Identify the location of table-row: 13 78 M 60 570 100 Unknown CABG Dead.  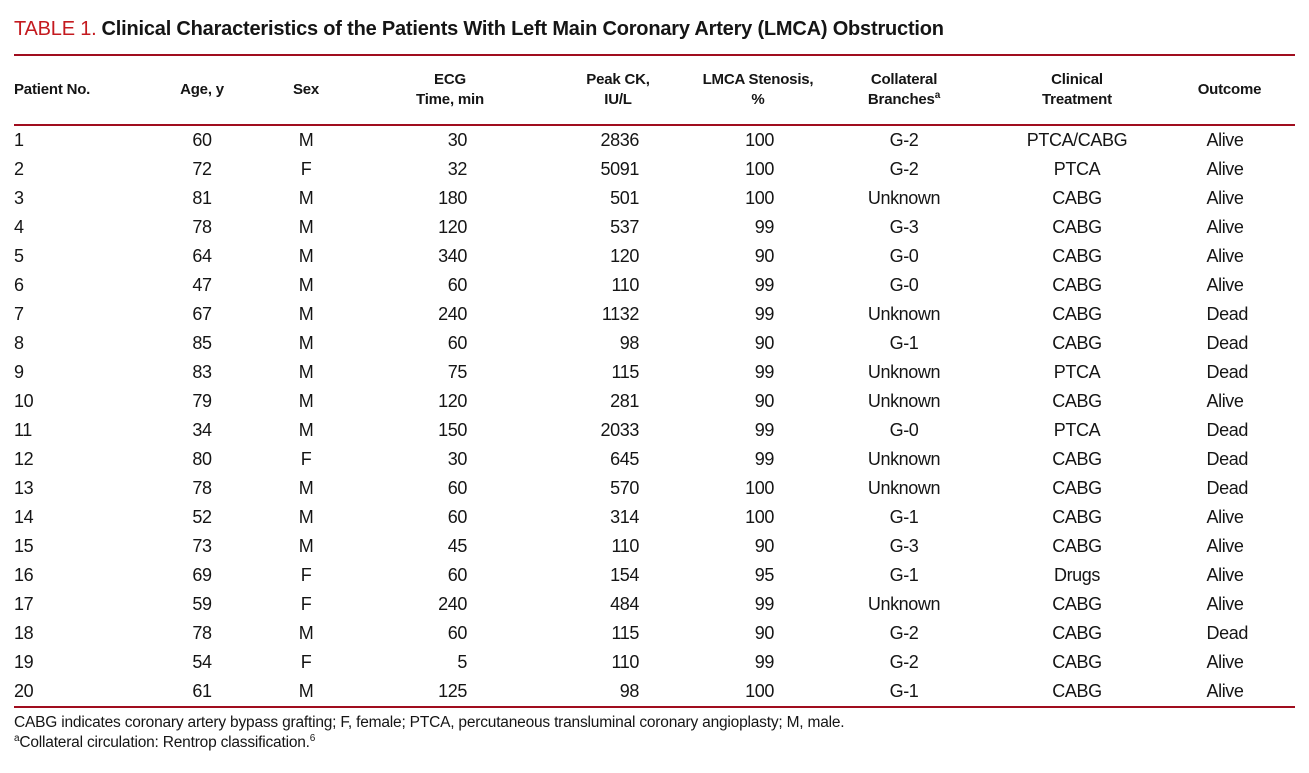
(654, 488).